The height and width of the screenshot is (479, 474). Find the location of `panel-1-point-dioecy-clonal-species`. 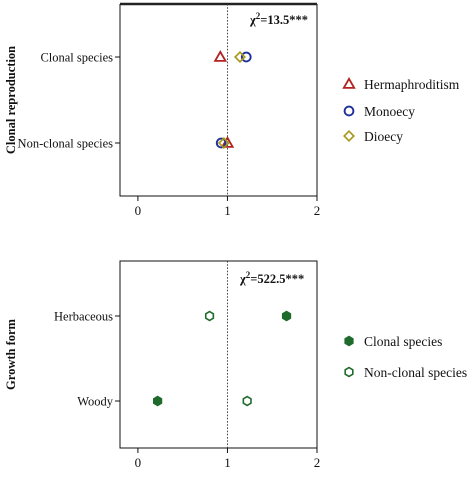

panel-1-point-dioecy-clonal-species is located at coordinates (239, 57).